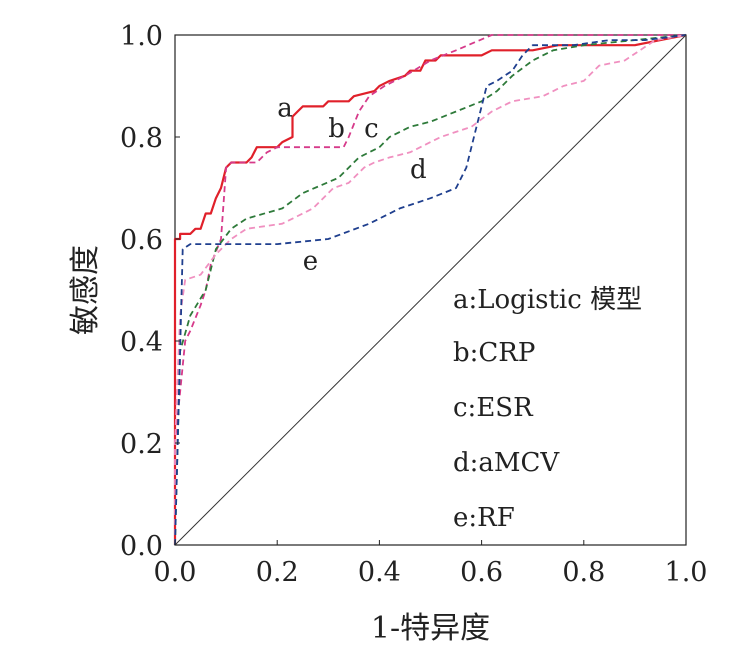 Image resolution: width=729 pixels, height=649 pixels. What do you see at coordinates (285, 109) in the screenshot?
I see `curve-label-a: a` at bounding box center [285, 109].